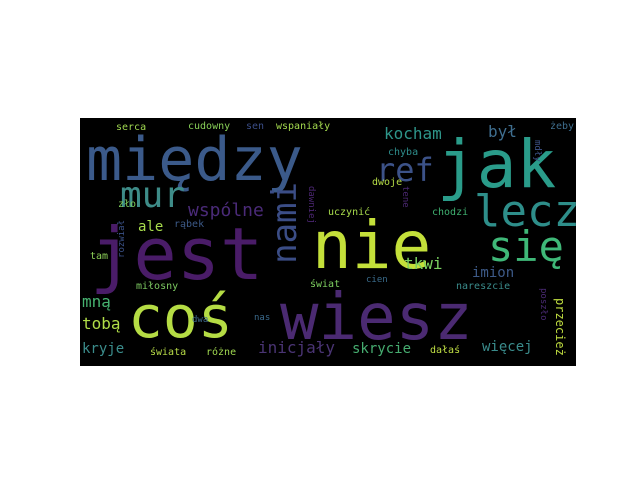 The width and height of the screenshot is (640, 480). Describe the element at coordinates (382, 349) in the screenshot. I see `word: skrycie` at that location.